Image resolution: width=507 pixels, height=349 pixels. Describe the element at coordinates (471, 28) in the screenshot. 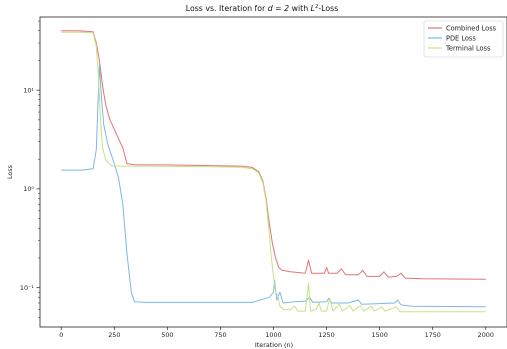

I see `legend-label: Combined Loss` at that location.